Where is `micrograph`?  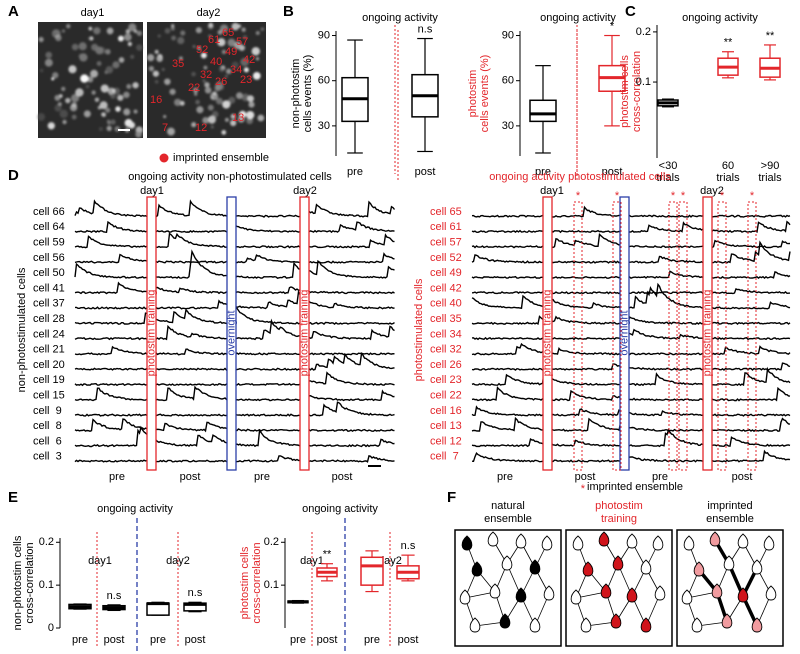 micrograph is located at coordinates (206, 80).